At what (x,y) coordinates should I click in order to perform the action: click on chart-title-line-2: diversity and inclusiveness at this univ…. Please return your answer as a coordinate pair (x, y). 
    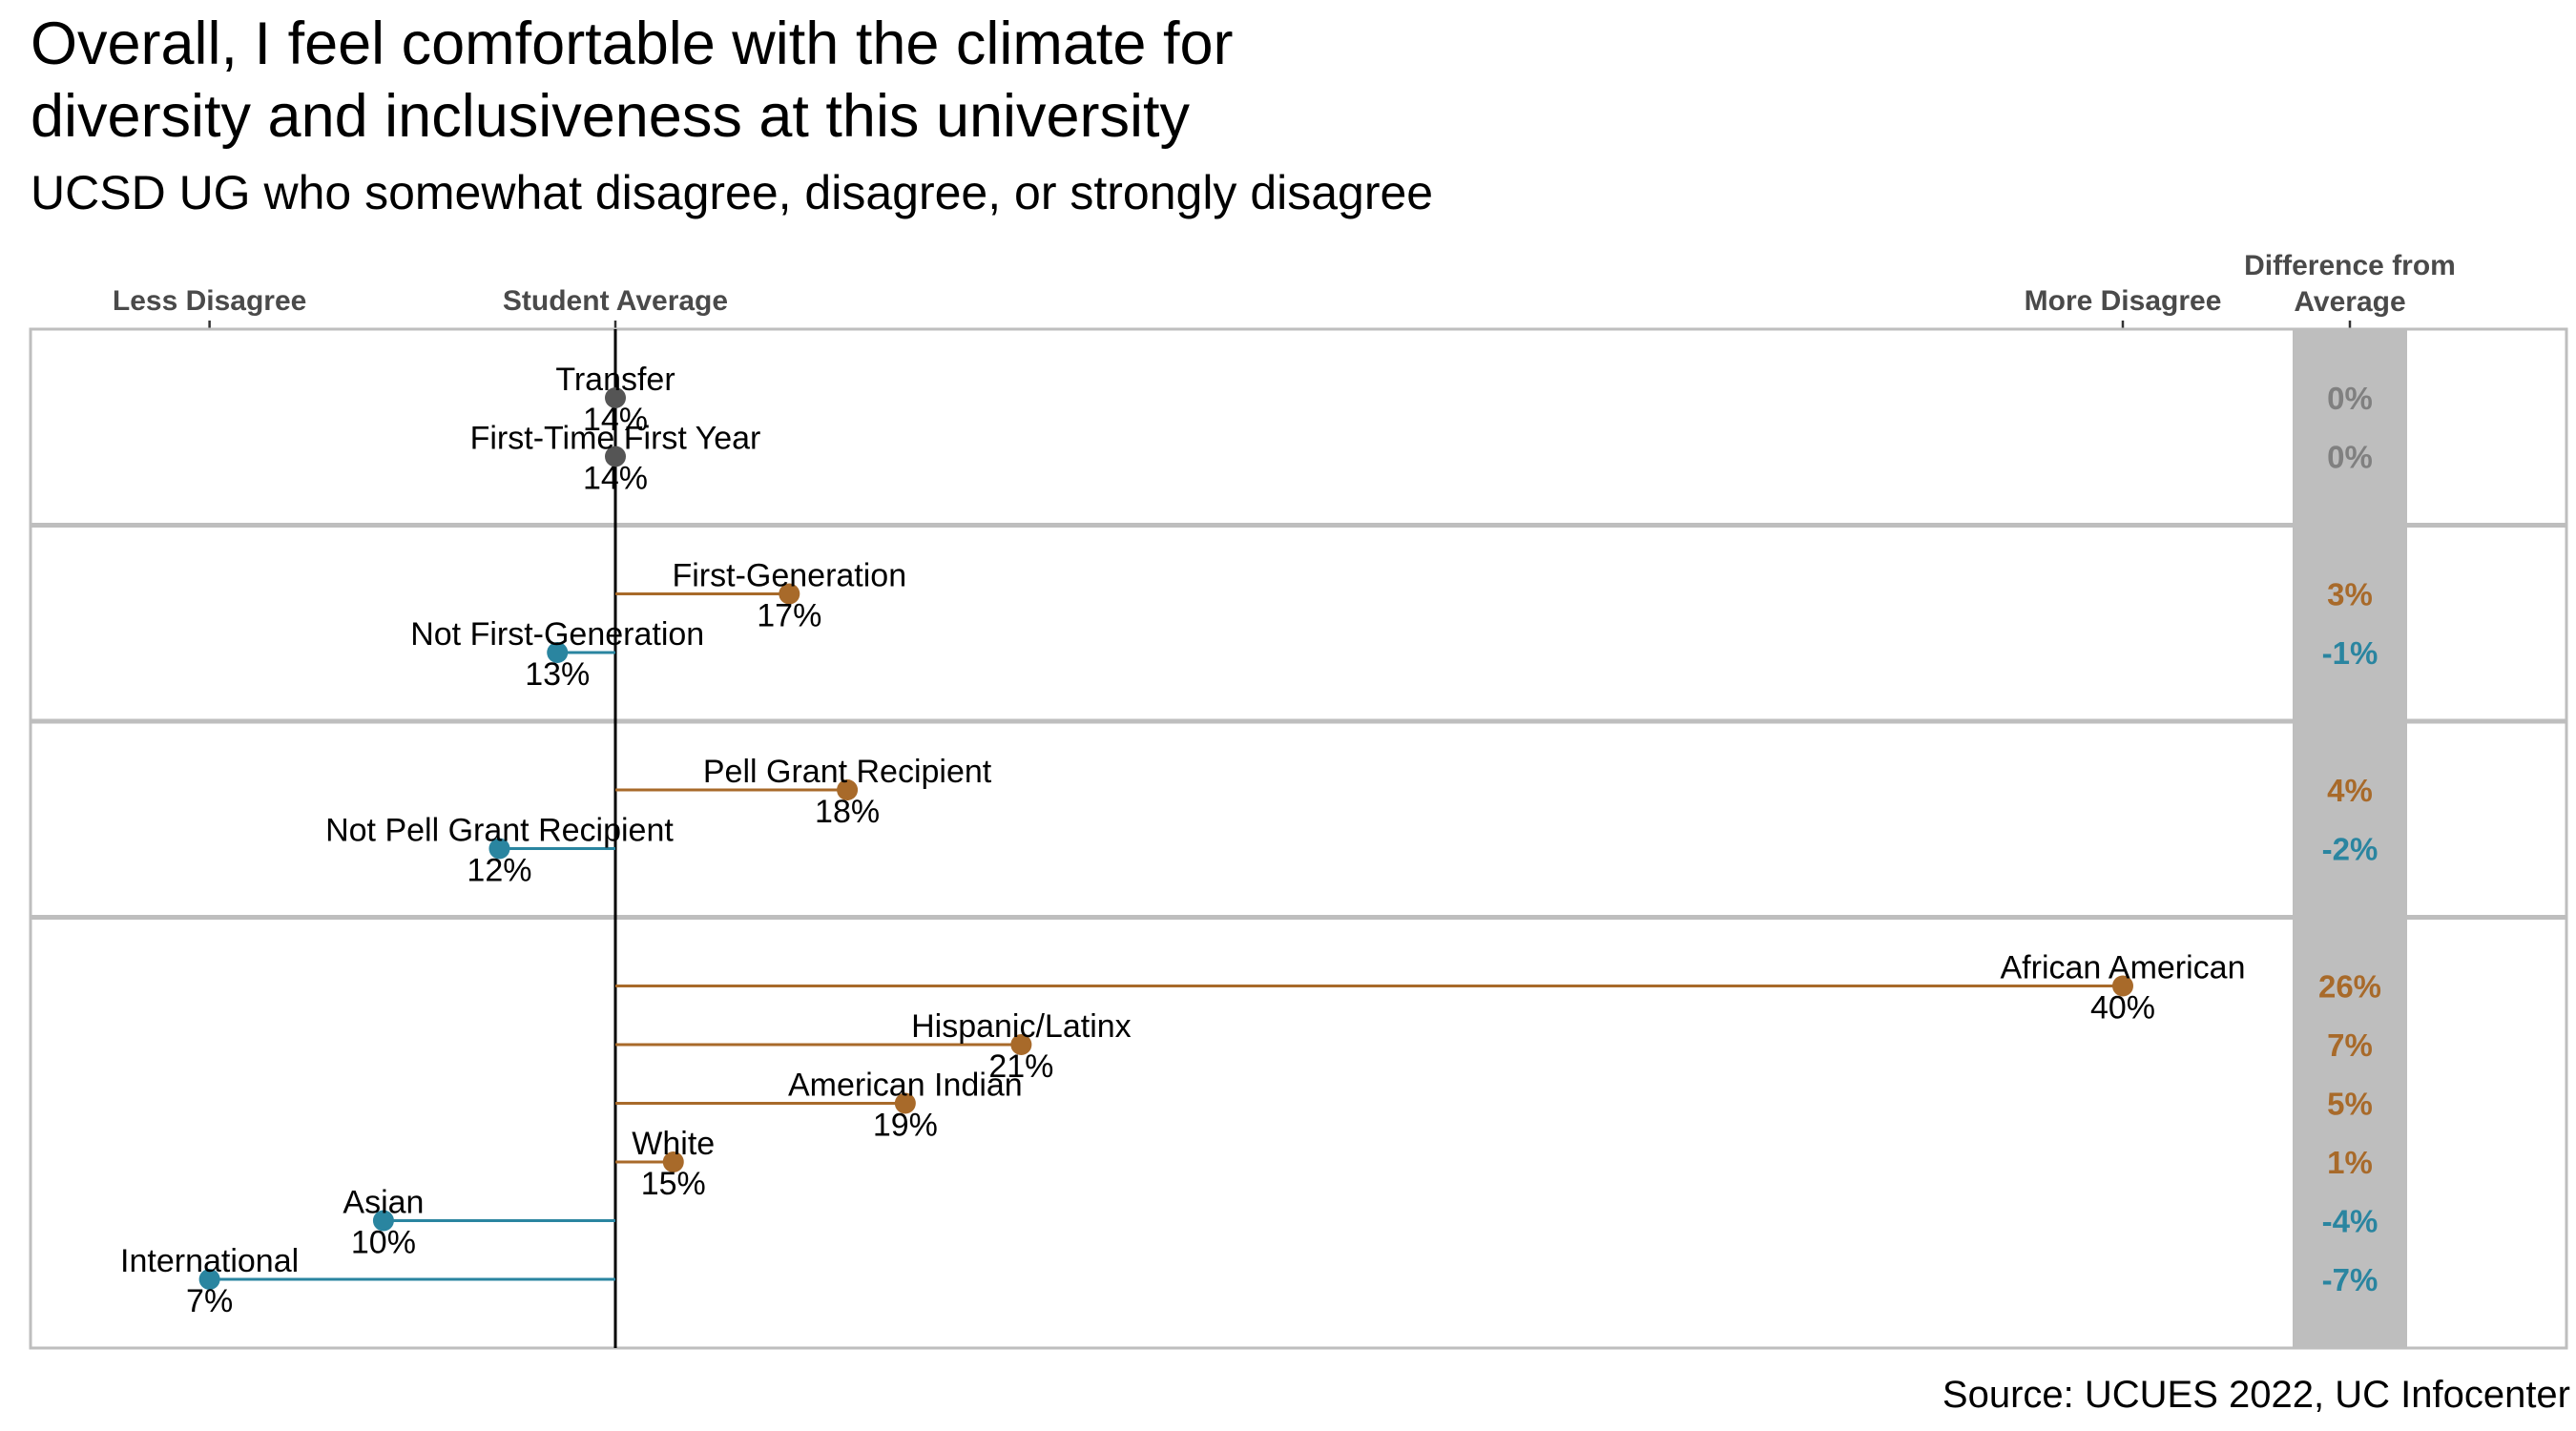
    Looking at the image, I should click on (611, 116).